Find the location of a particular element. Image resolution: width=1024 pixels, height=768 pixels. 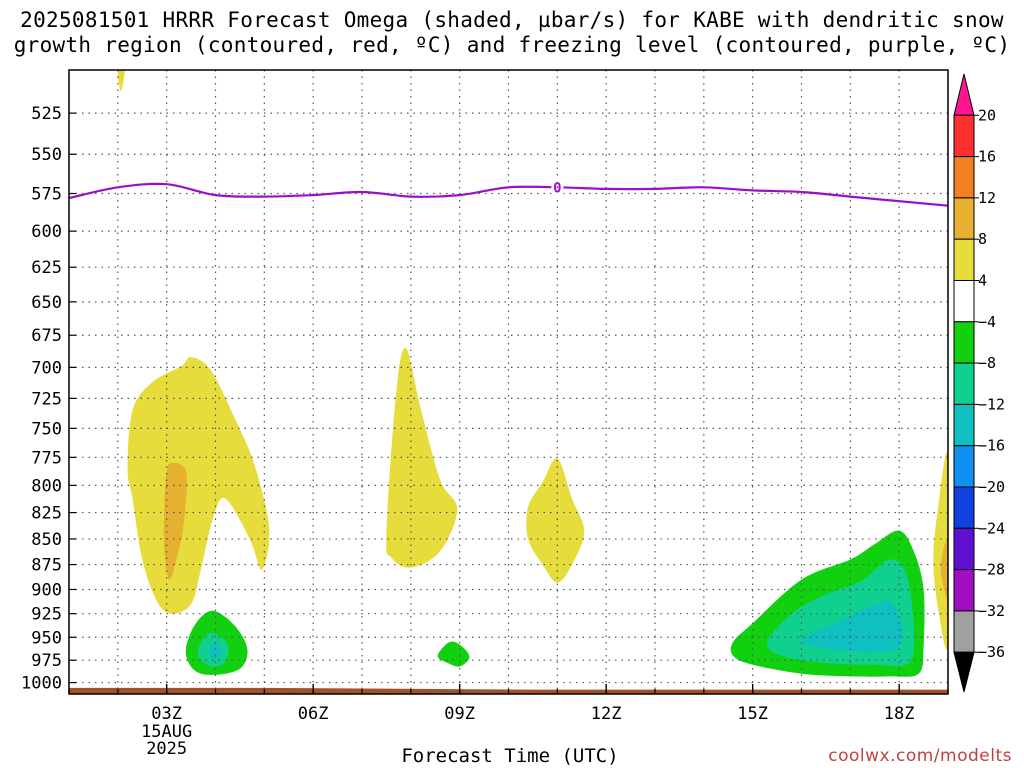

colorbar-label: 16 is located at coordinates (987, 157).